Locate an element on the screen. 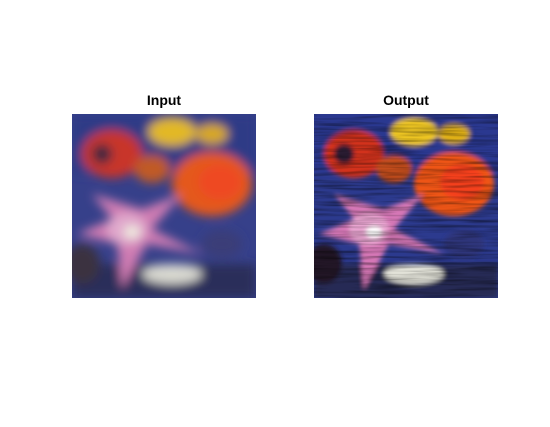  output-image is located at coordinates (406, 206).